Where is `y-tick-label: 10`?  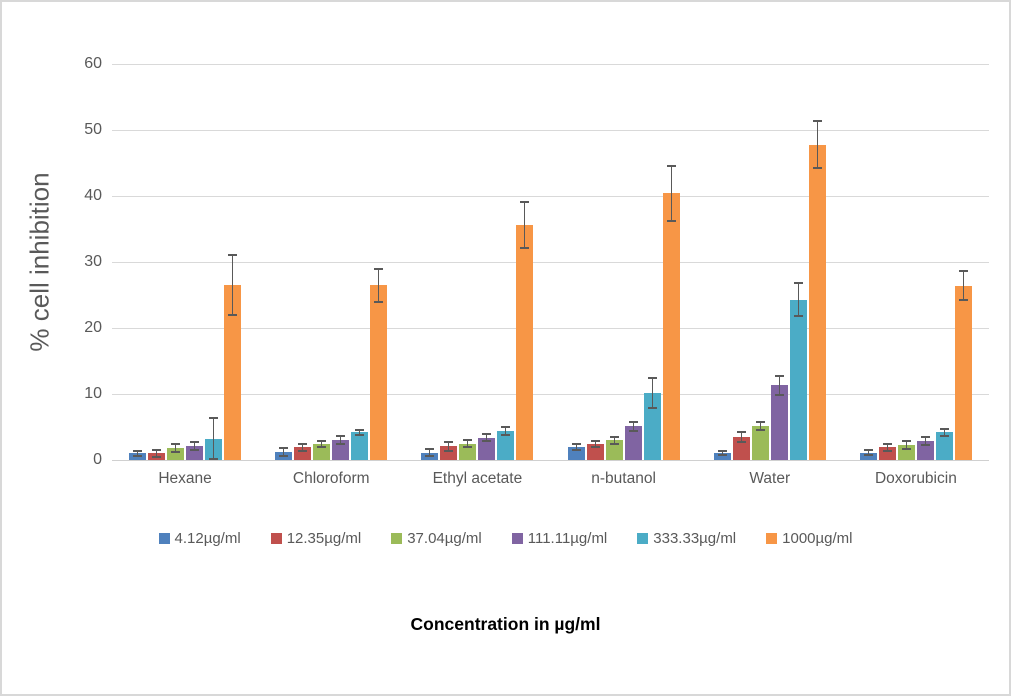
y-tick-label: 10 is located at coordinates (93, 393).